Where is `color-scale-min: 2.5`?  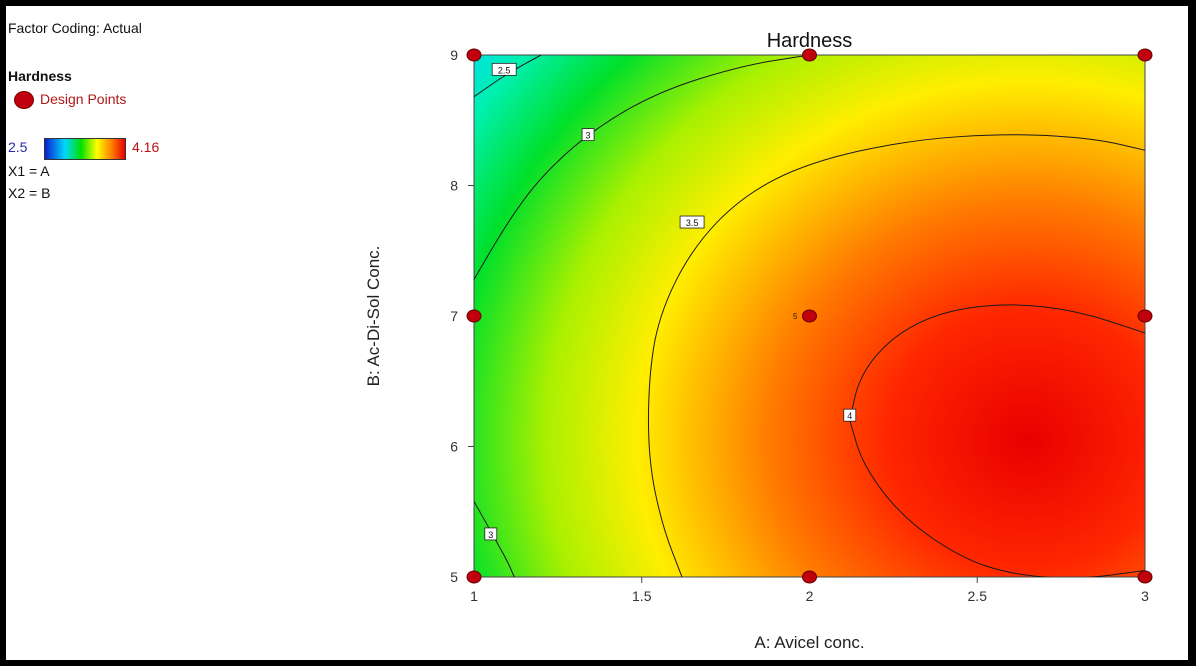
color-scale-min: 2.5 is located at coordinates (18, 147).